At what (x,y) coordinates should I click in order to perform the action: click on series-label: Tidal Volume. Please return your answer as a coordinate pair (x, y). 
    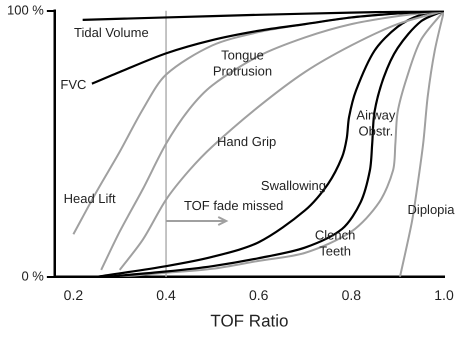
    Looking at the image, I should click on (111, 32).